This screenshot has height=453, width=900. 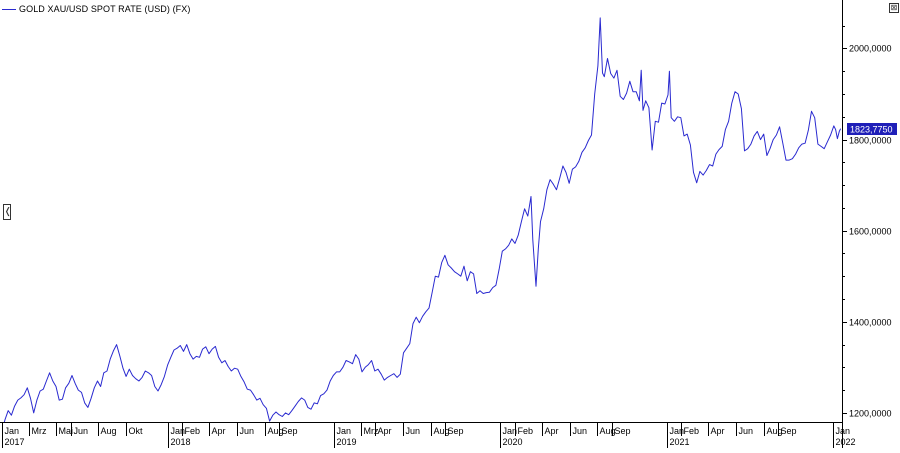 I want to click on last-value-badge, so click(x=872, y=129).